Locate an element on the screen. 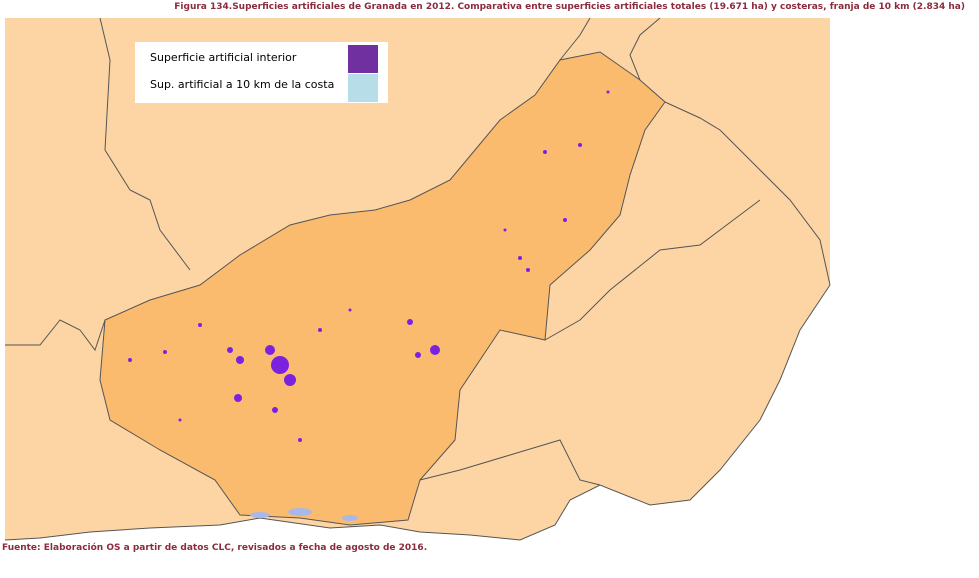 Image resolution: width=979 pixels, height=578 pixels. legend-label: Sup. artificial a 10 km de la costa is located at coordinates (242, 84).